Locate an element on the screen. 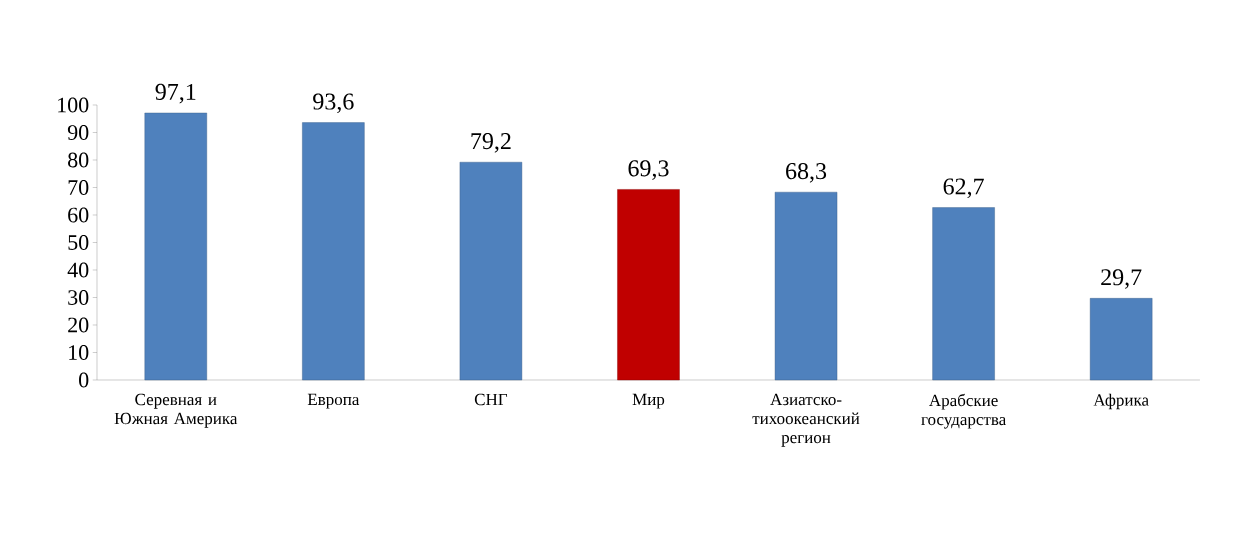 This screenshot has width=1245, height=533. y-tick-label: 60 is located at coordinates (78, 215).